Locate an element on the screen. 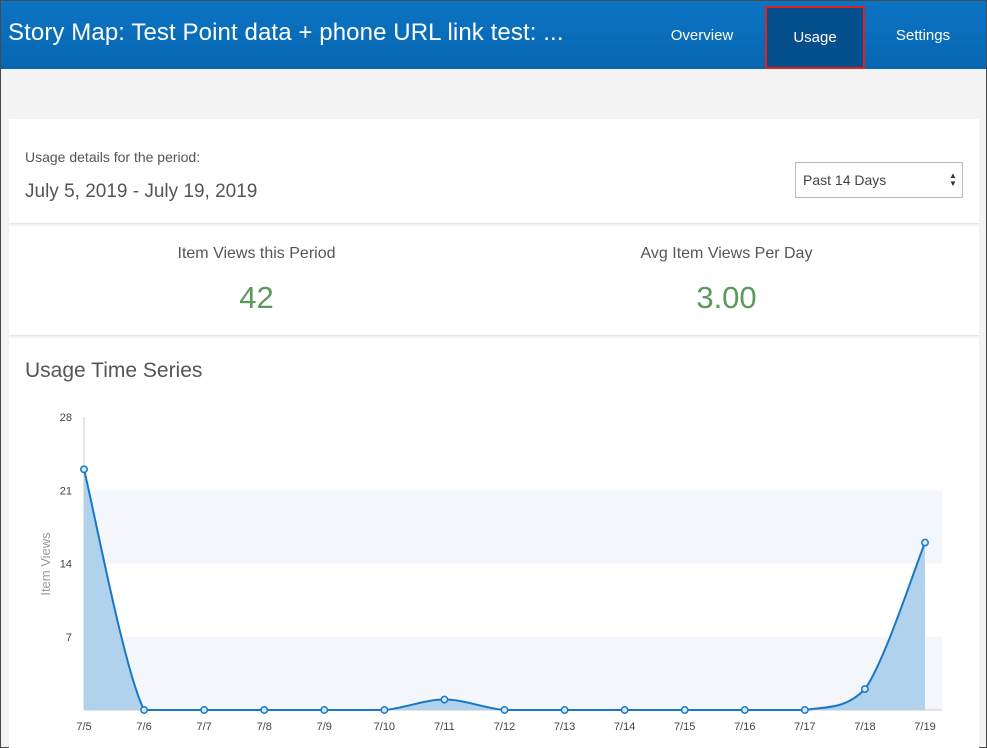 This screenshot has height=748, width=987. x-tick-label: 7/15 is located at coordinates (684, 727).